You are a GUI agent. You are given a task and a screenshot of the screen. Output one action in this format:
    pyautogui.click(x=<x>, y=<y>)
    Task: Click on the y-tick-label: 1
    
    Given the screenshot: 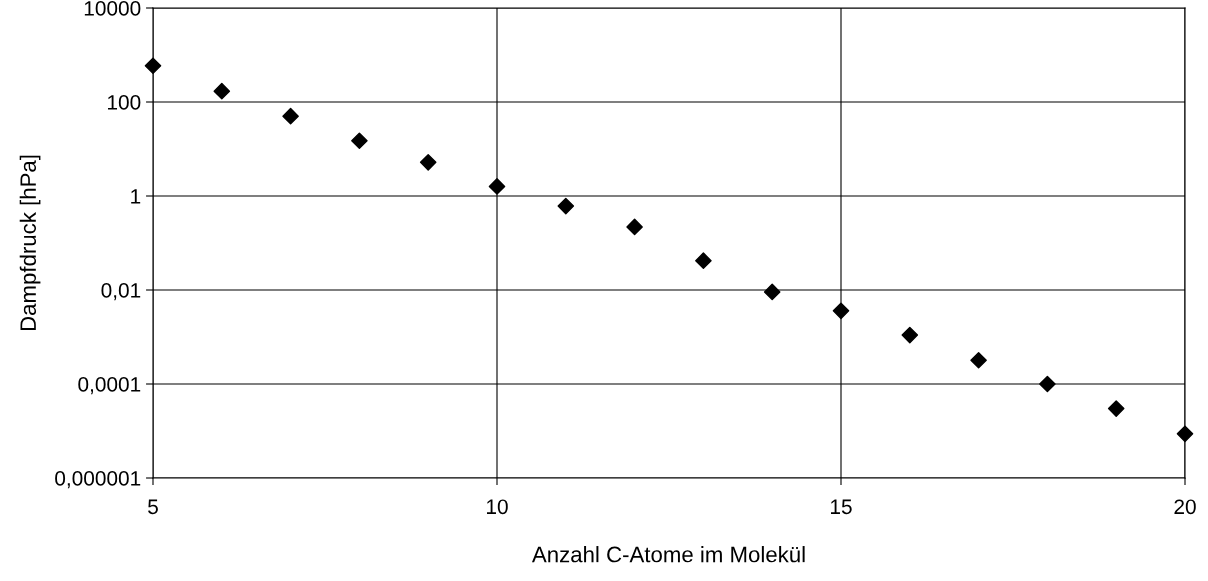 What is the action you would take?
    pyautogui.click(x=136, y=196)
    